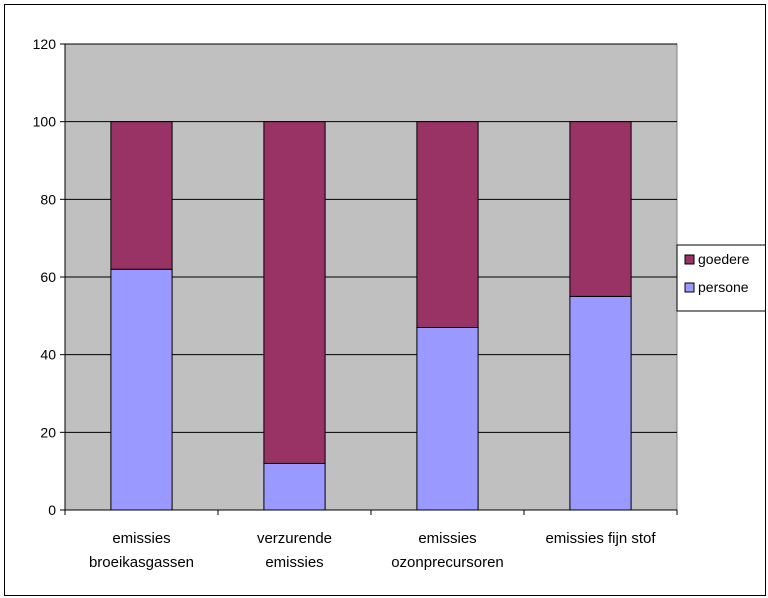 This screenshot has height=598, width=768. Describe the element at coordinates (724, 259) in the screenshot. I see `legend-label-goederenvervoer: goedere` at that location.